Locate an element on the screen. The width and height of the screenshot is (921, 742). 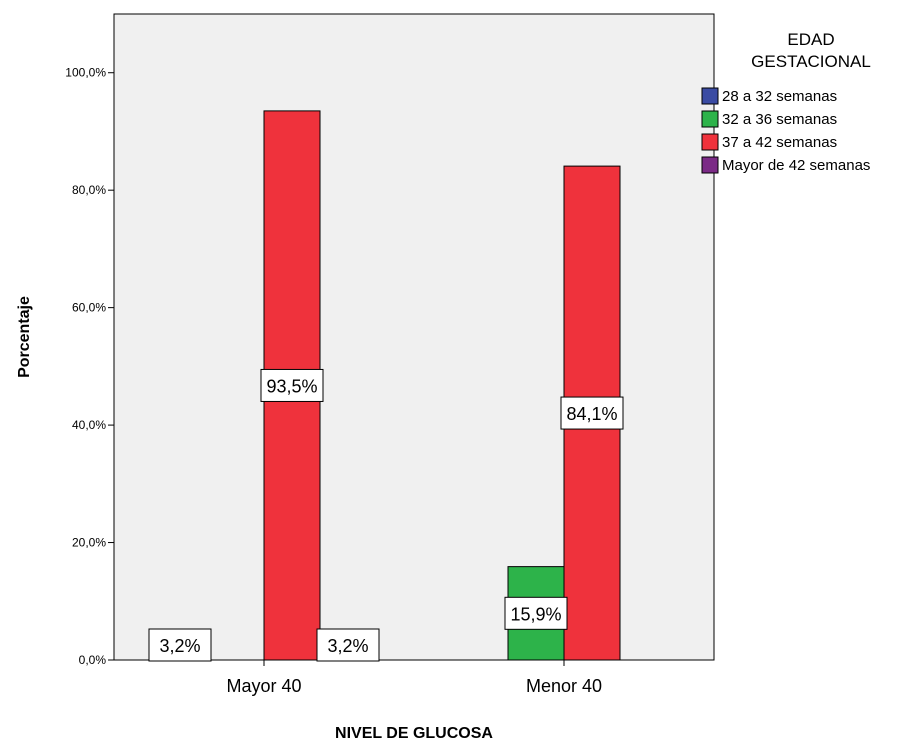
legend-title-line-1: EDAD is located at coordinates (810, 39).